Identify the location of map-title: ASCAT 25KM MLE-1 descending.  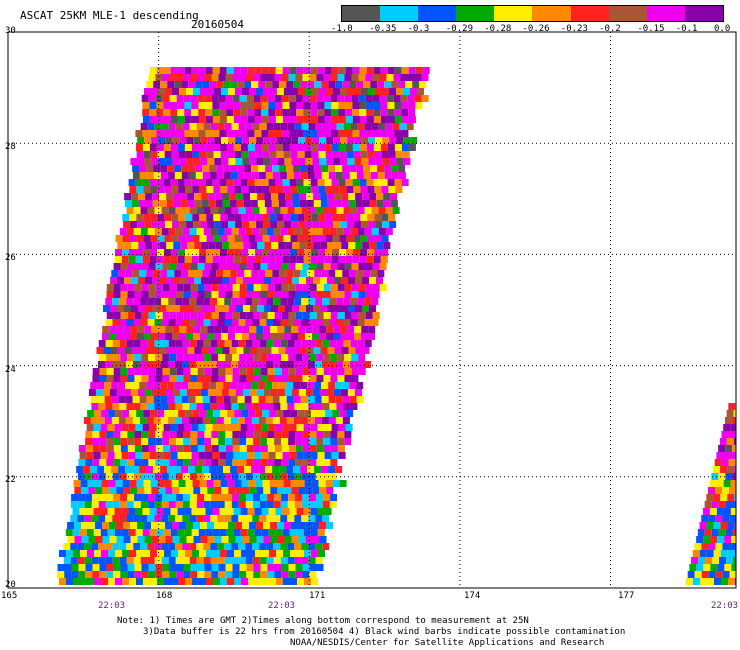
(109, 15).